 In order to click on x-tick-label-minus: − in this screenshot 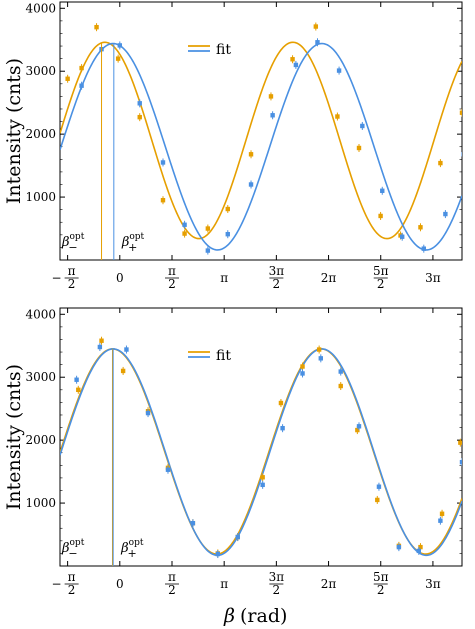, I will do `click(57, 278)`.